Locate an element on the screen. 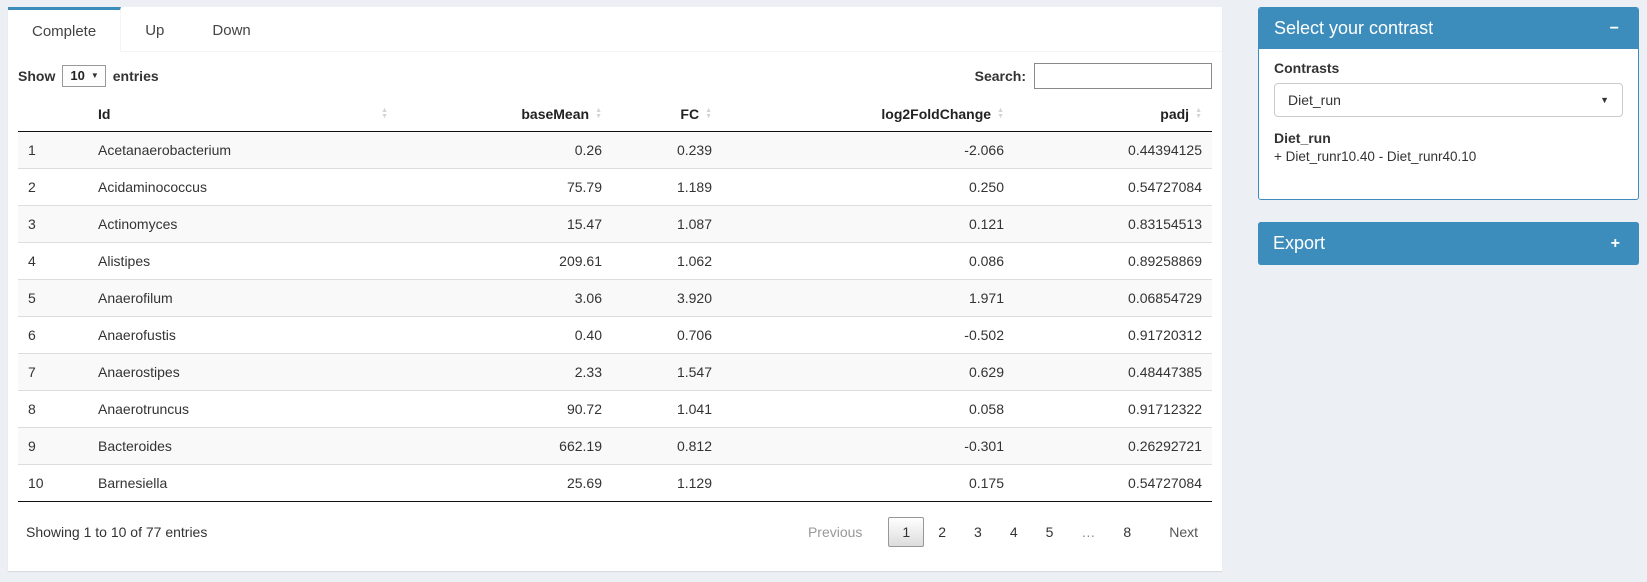  header-log2foldchange: log2FoldChange ▲ ▼ is located at coordinates (868, 114).